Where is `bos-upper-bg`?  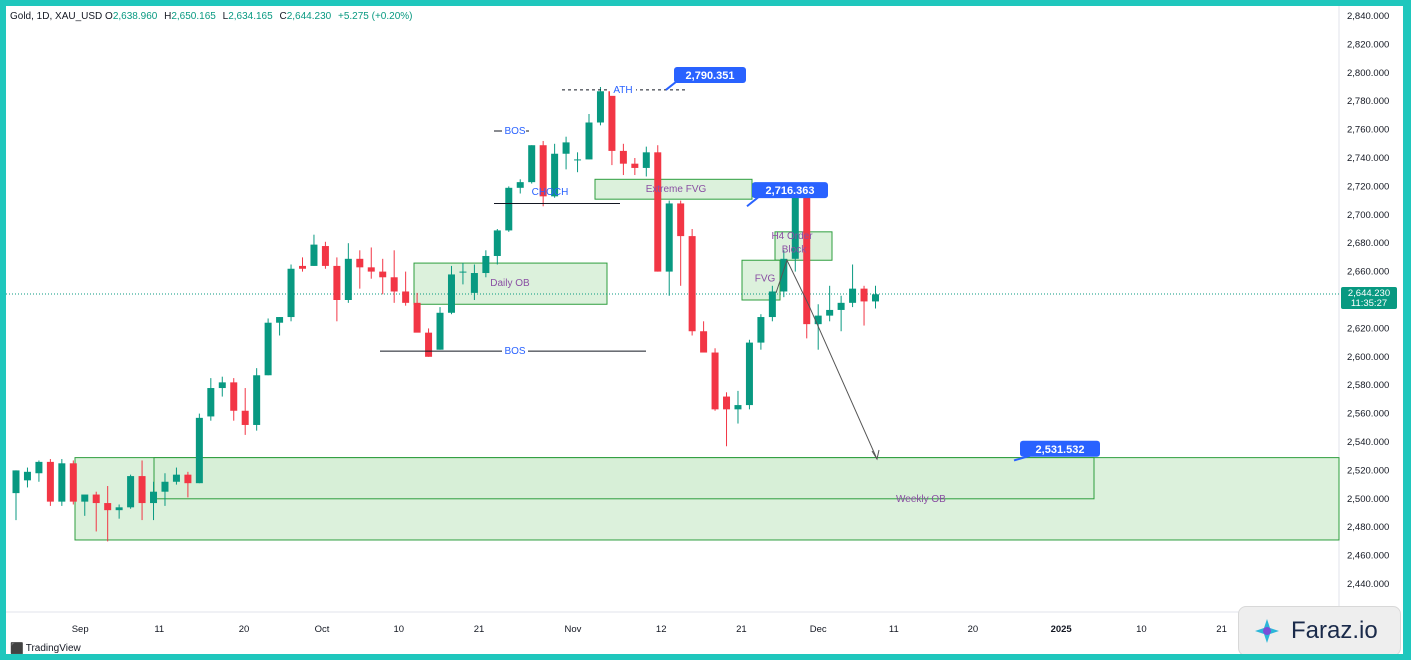 bos-upper-bg is located at coordinates (514, 131).